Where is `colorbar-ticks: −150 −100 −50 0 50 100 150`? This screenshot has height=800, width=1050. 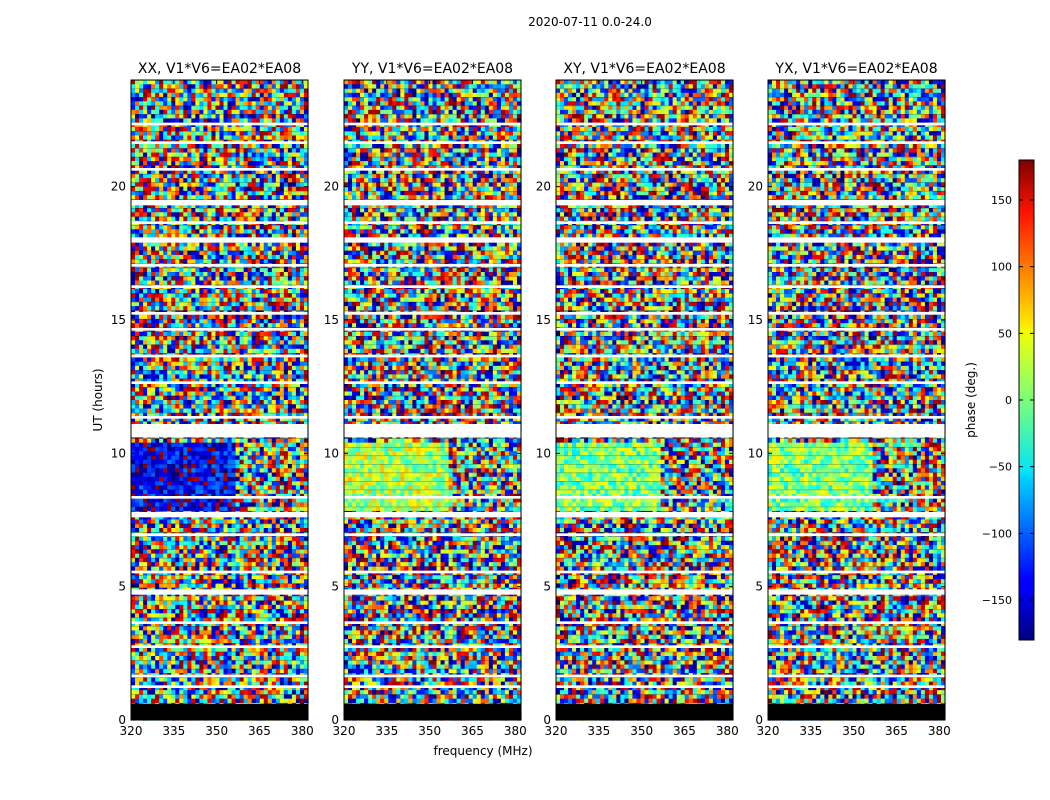 colorbar-ticks: −150 −100 −50 0 50 100 150 is located at coordinates (1008, 400).